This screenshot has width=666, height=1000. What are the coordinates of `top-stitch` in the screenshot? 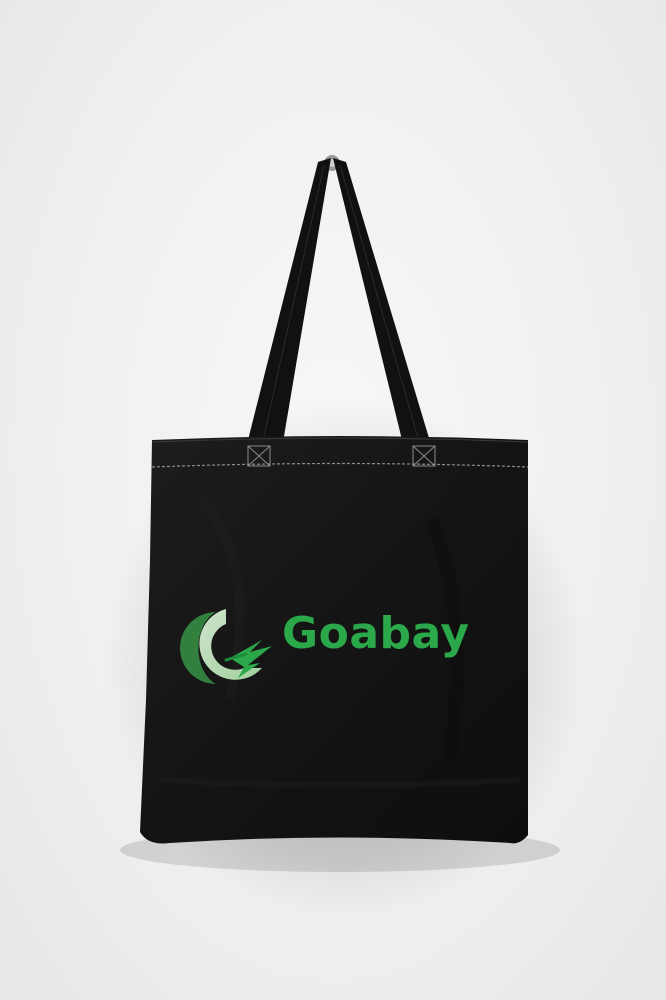 It's located at (340, 465).